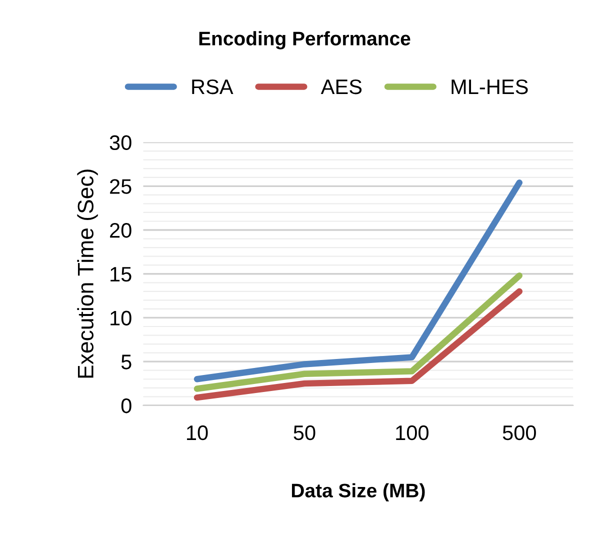  What do you see at coordinates (126, 406) in the screenshot?
I see `y-tick-label: 0` at bounding box center [126, 406].